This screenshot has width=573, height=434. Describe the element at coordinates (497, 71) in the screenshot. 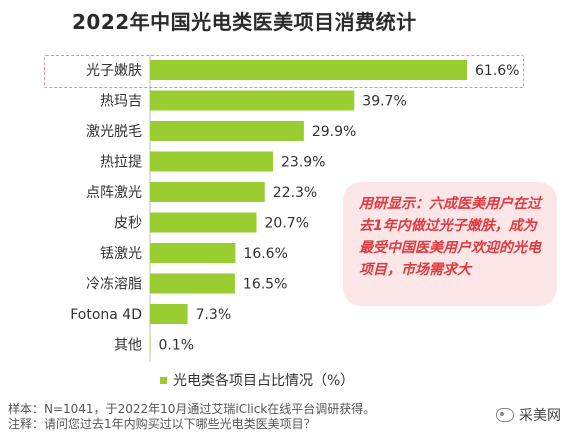

I see `value-label: 61.6%` at that location.